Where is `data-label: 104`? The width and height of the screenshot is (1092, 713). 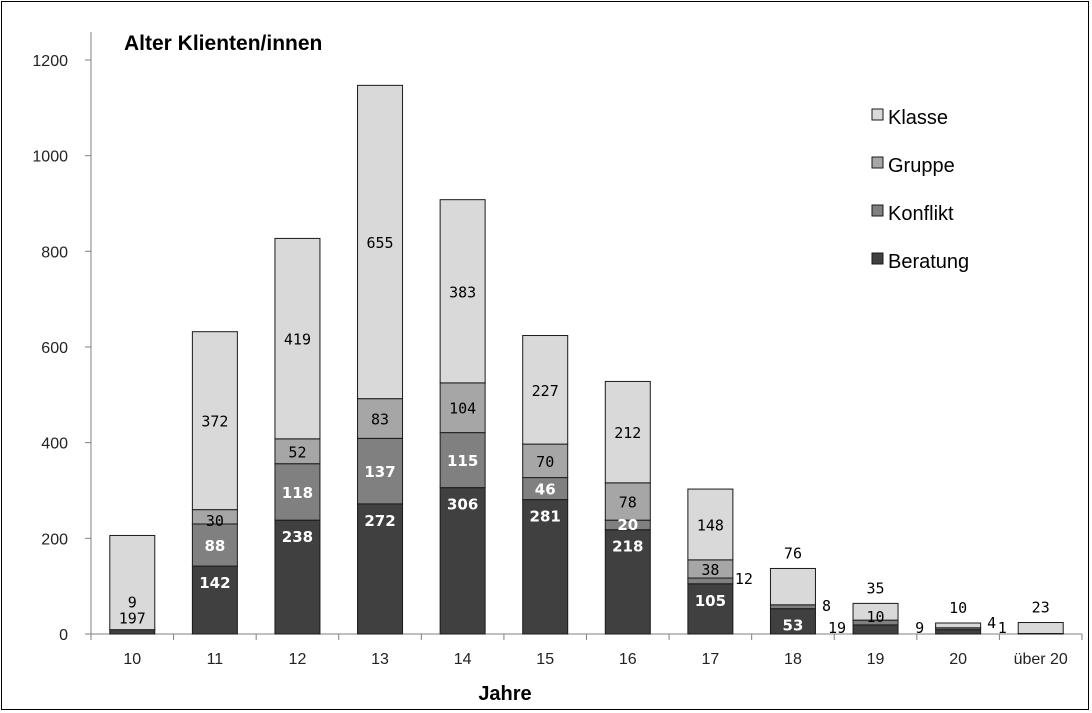 data-label: 104 is located at coordinates (462, 409).